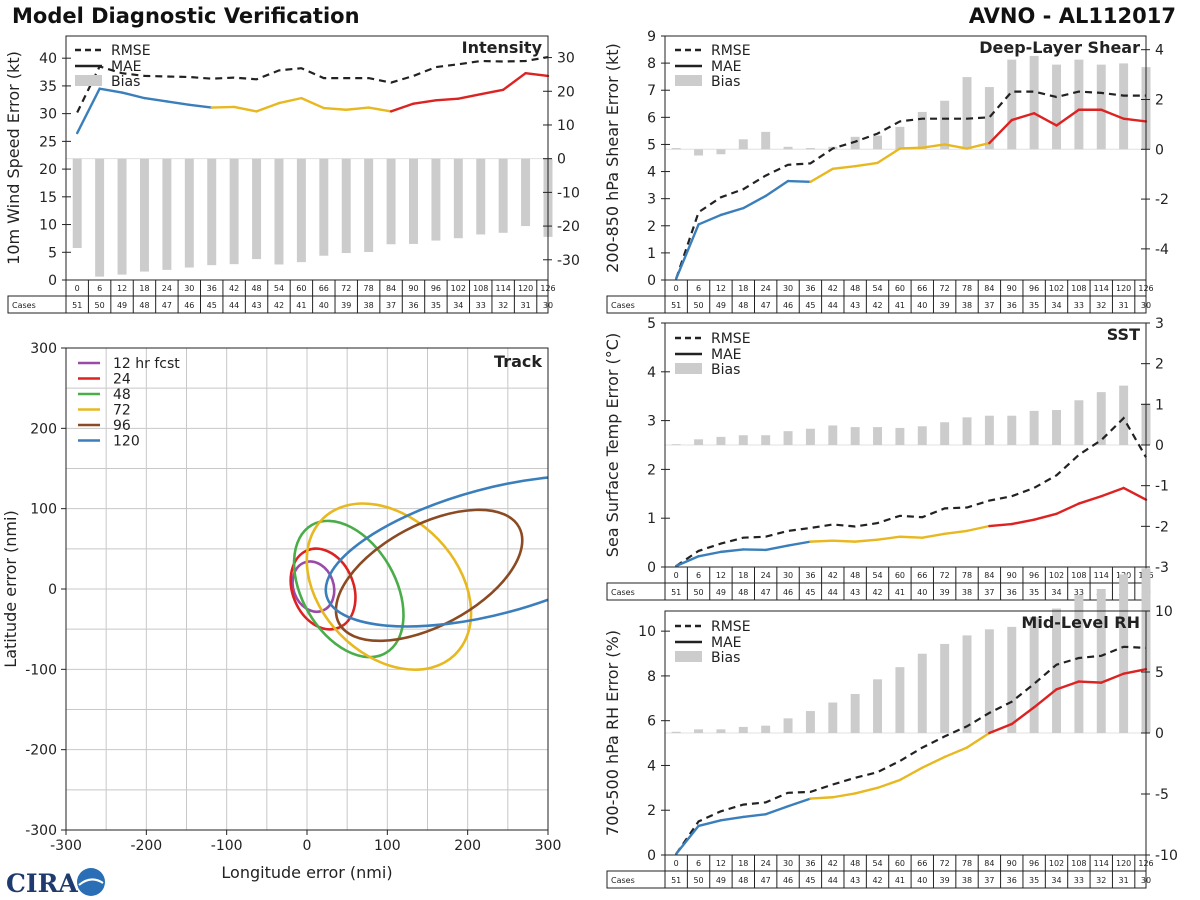 The width and height of the screenshot is (1200, 900). What do you see at coordinates (651, 677) in the screenshot?
I see `y-tick-label: 8` at bounding box center [651, 677].